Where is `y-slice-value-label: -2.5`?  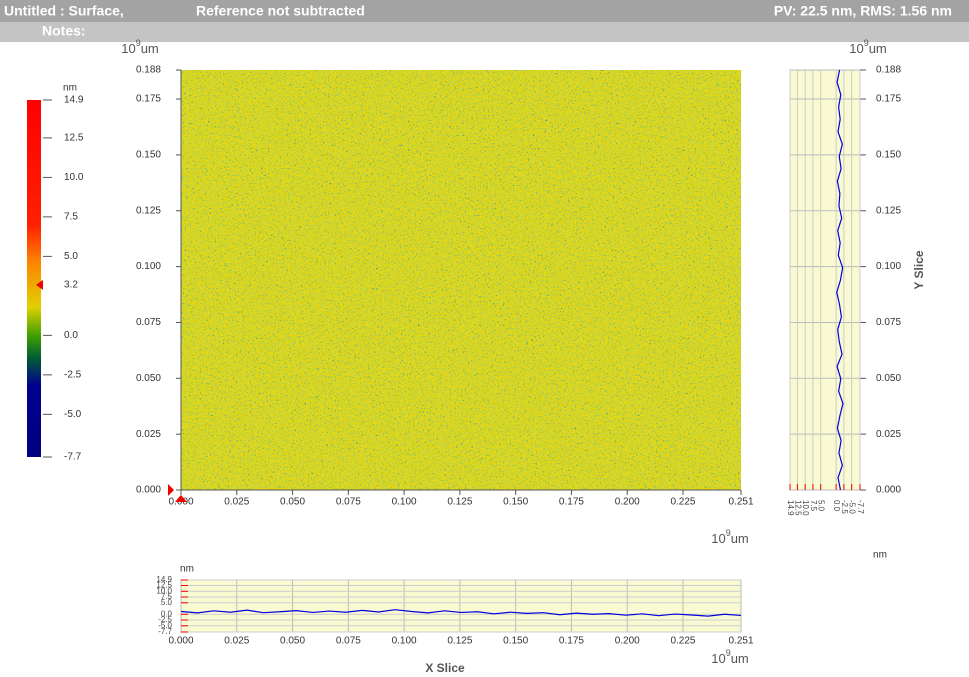 y-slice-value-label: -2.5 is located at coordinates (844, 507).